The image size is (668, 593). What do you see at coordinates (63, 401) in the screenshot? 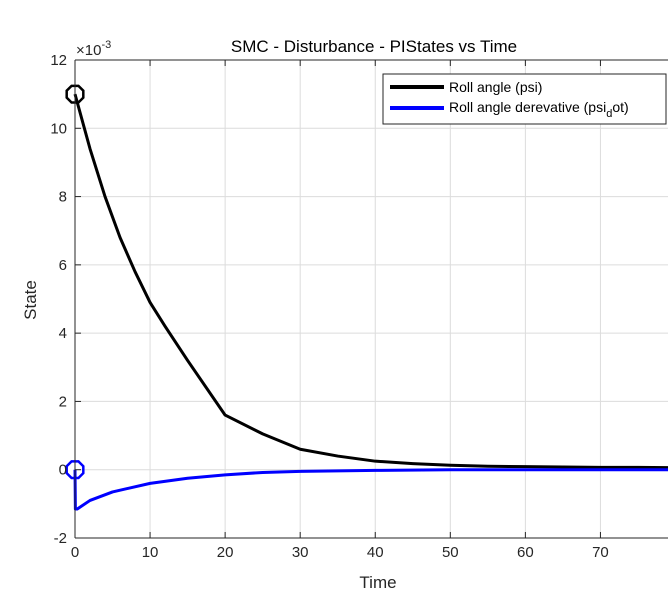
I see `y-tick-label: 2` at bounding box center [63, 401].